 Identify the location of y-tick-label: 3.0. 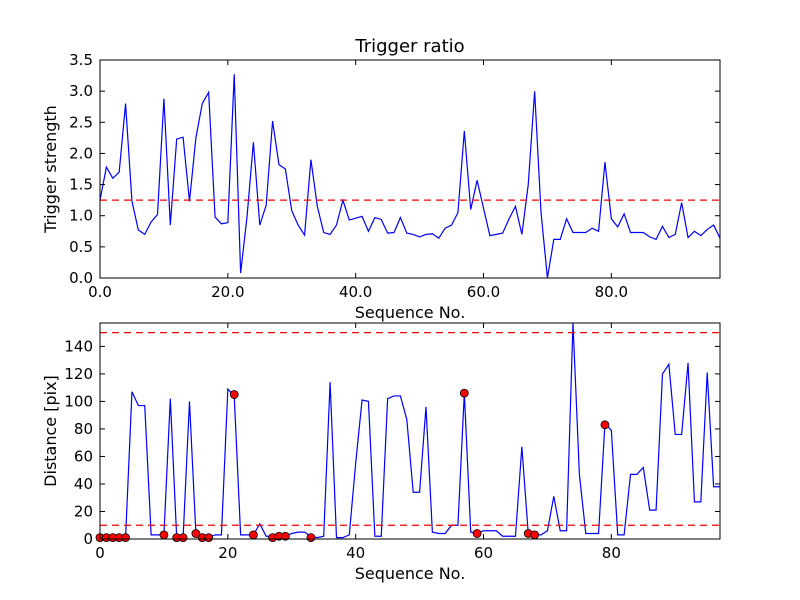
(81, 91).